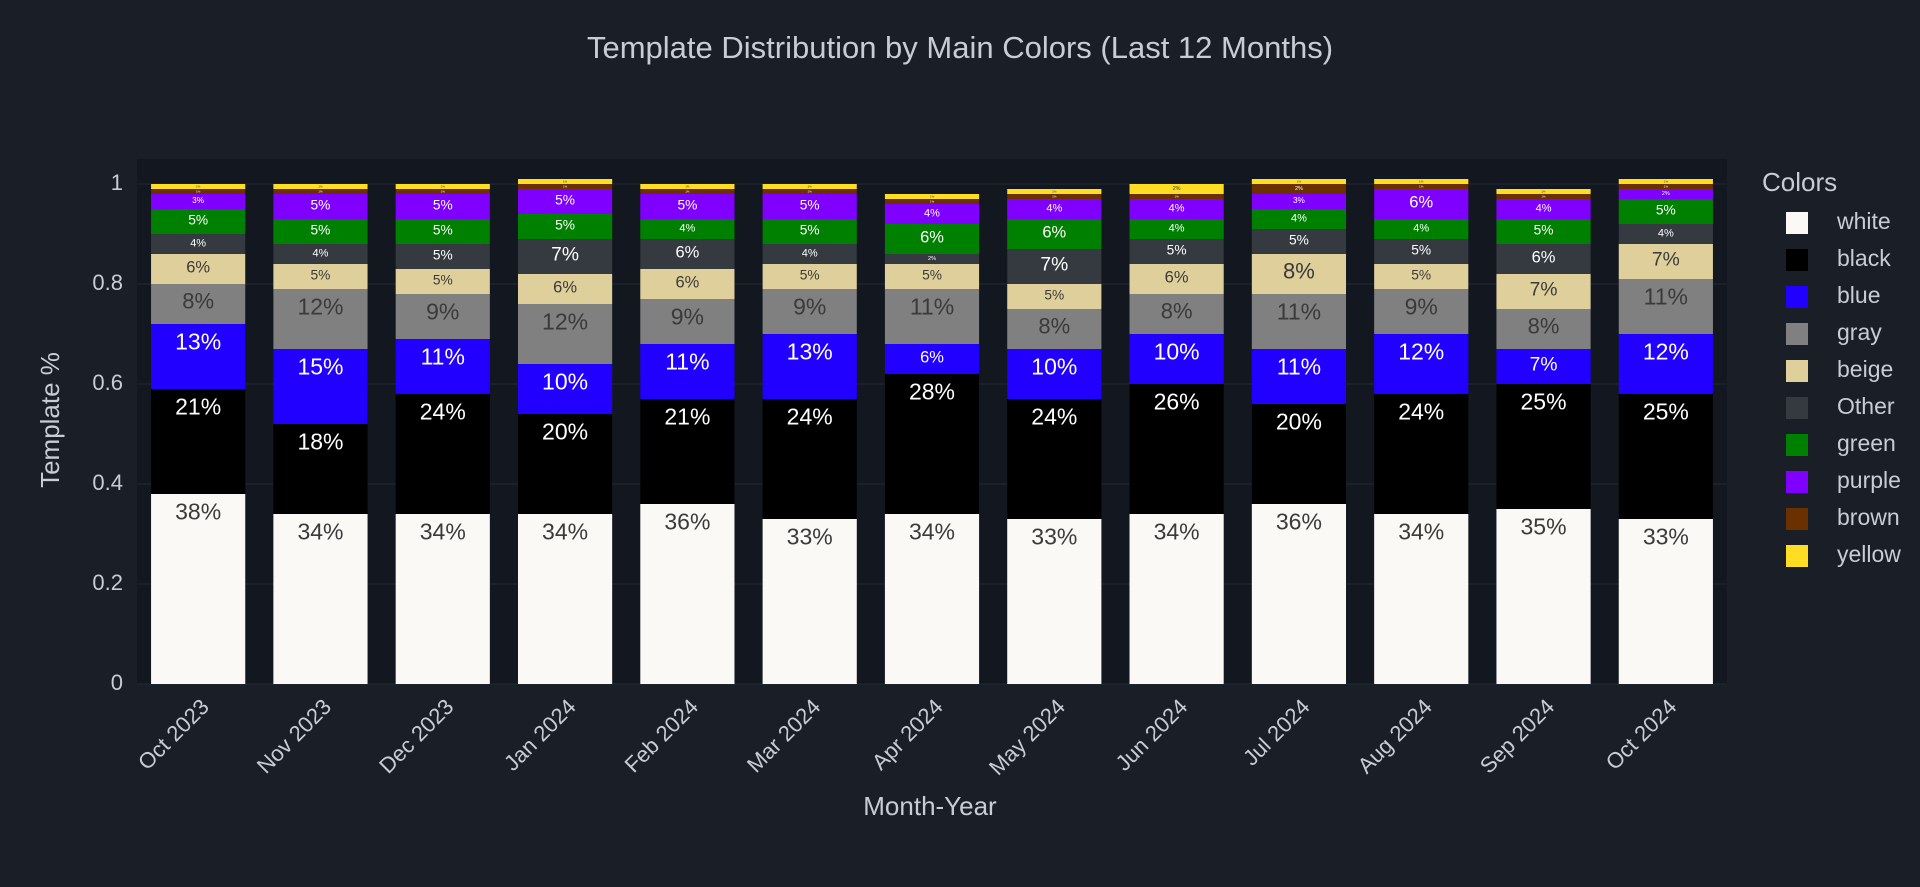 This screenshot has height=887, width=1920. I want to click on data-label: 25%, so click(1666, 412).